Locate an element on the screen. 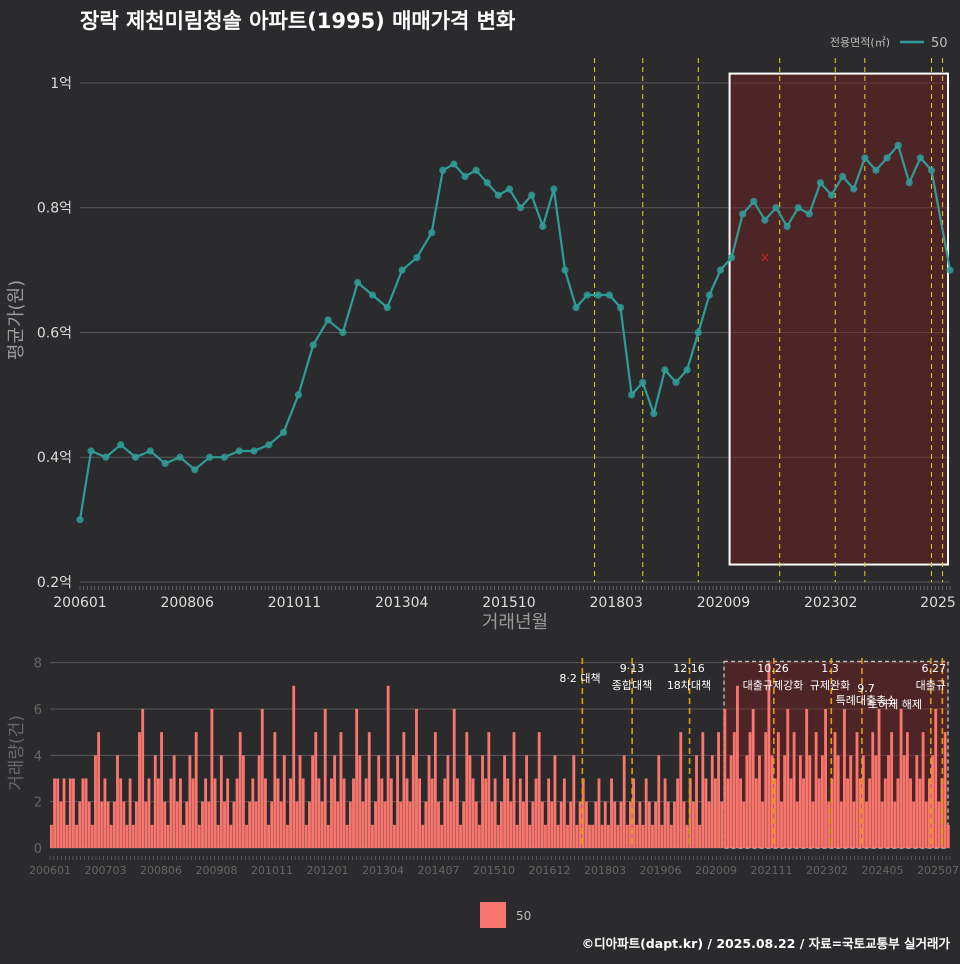 The width and height of the screenshot is (960, 964). x-tick-label: 201011 is located at coordinates (294, 603).